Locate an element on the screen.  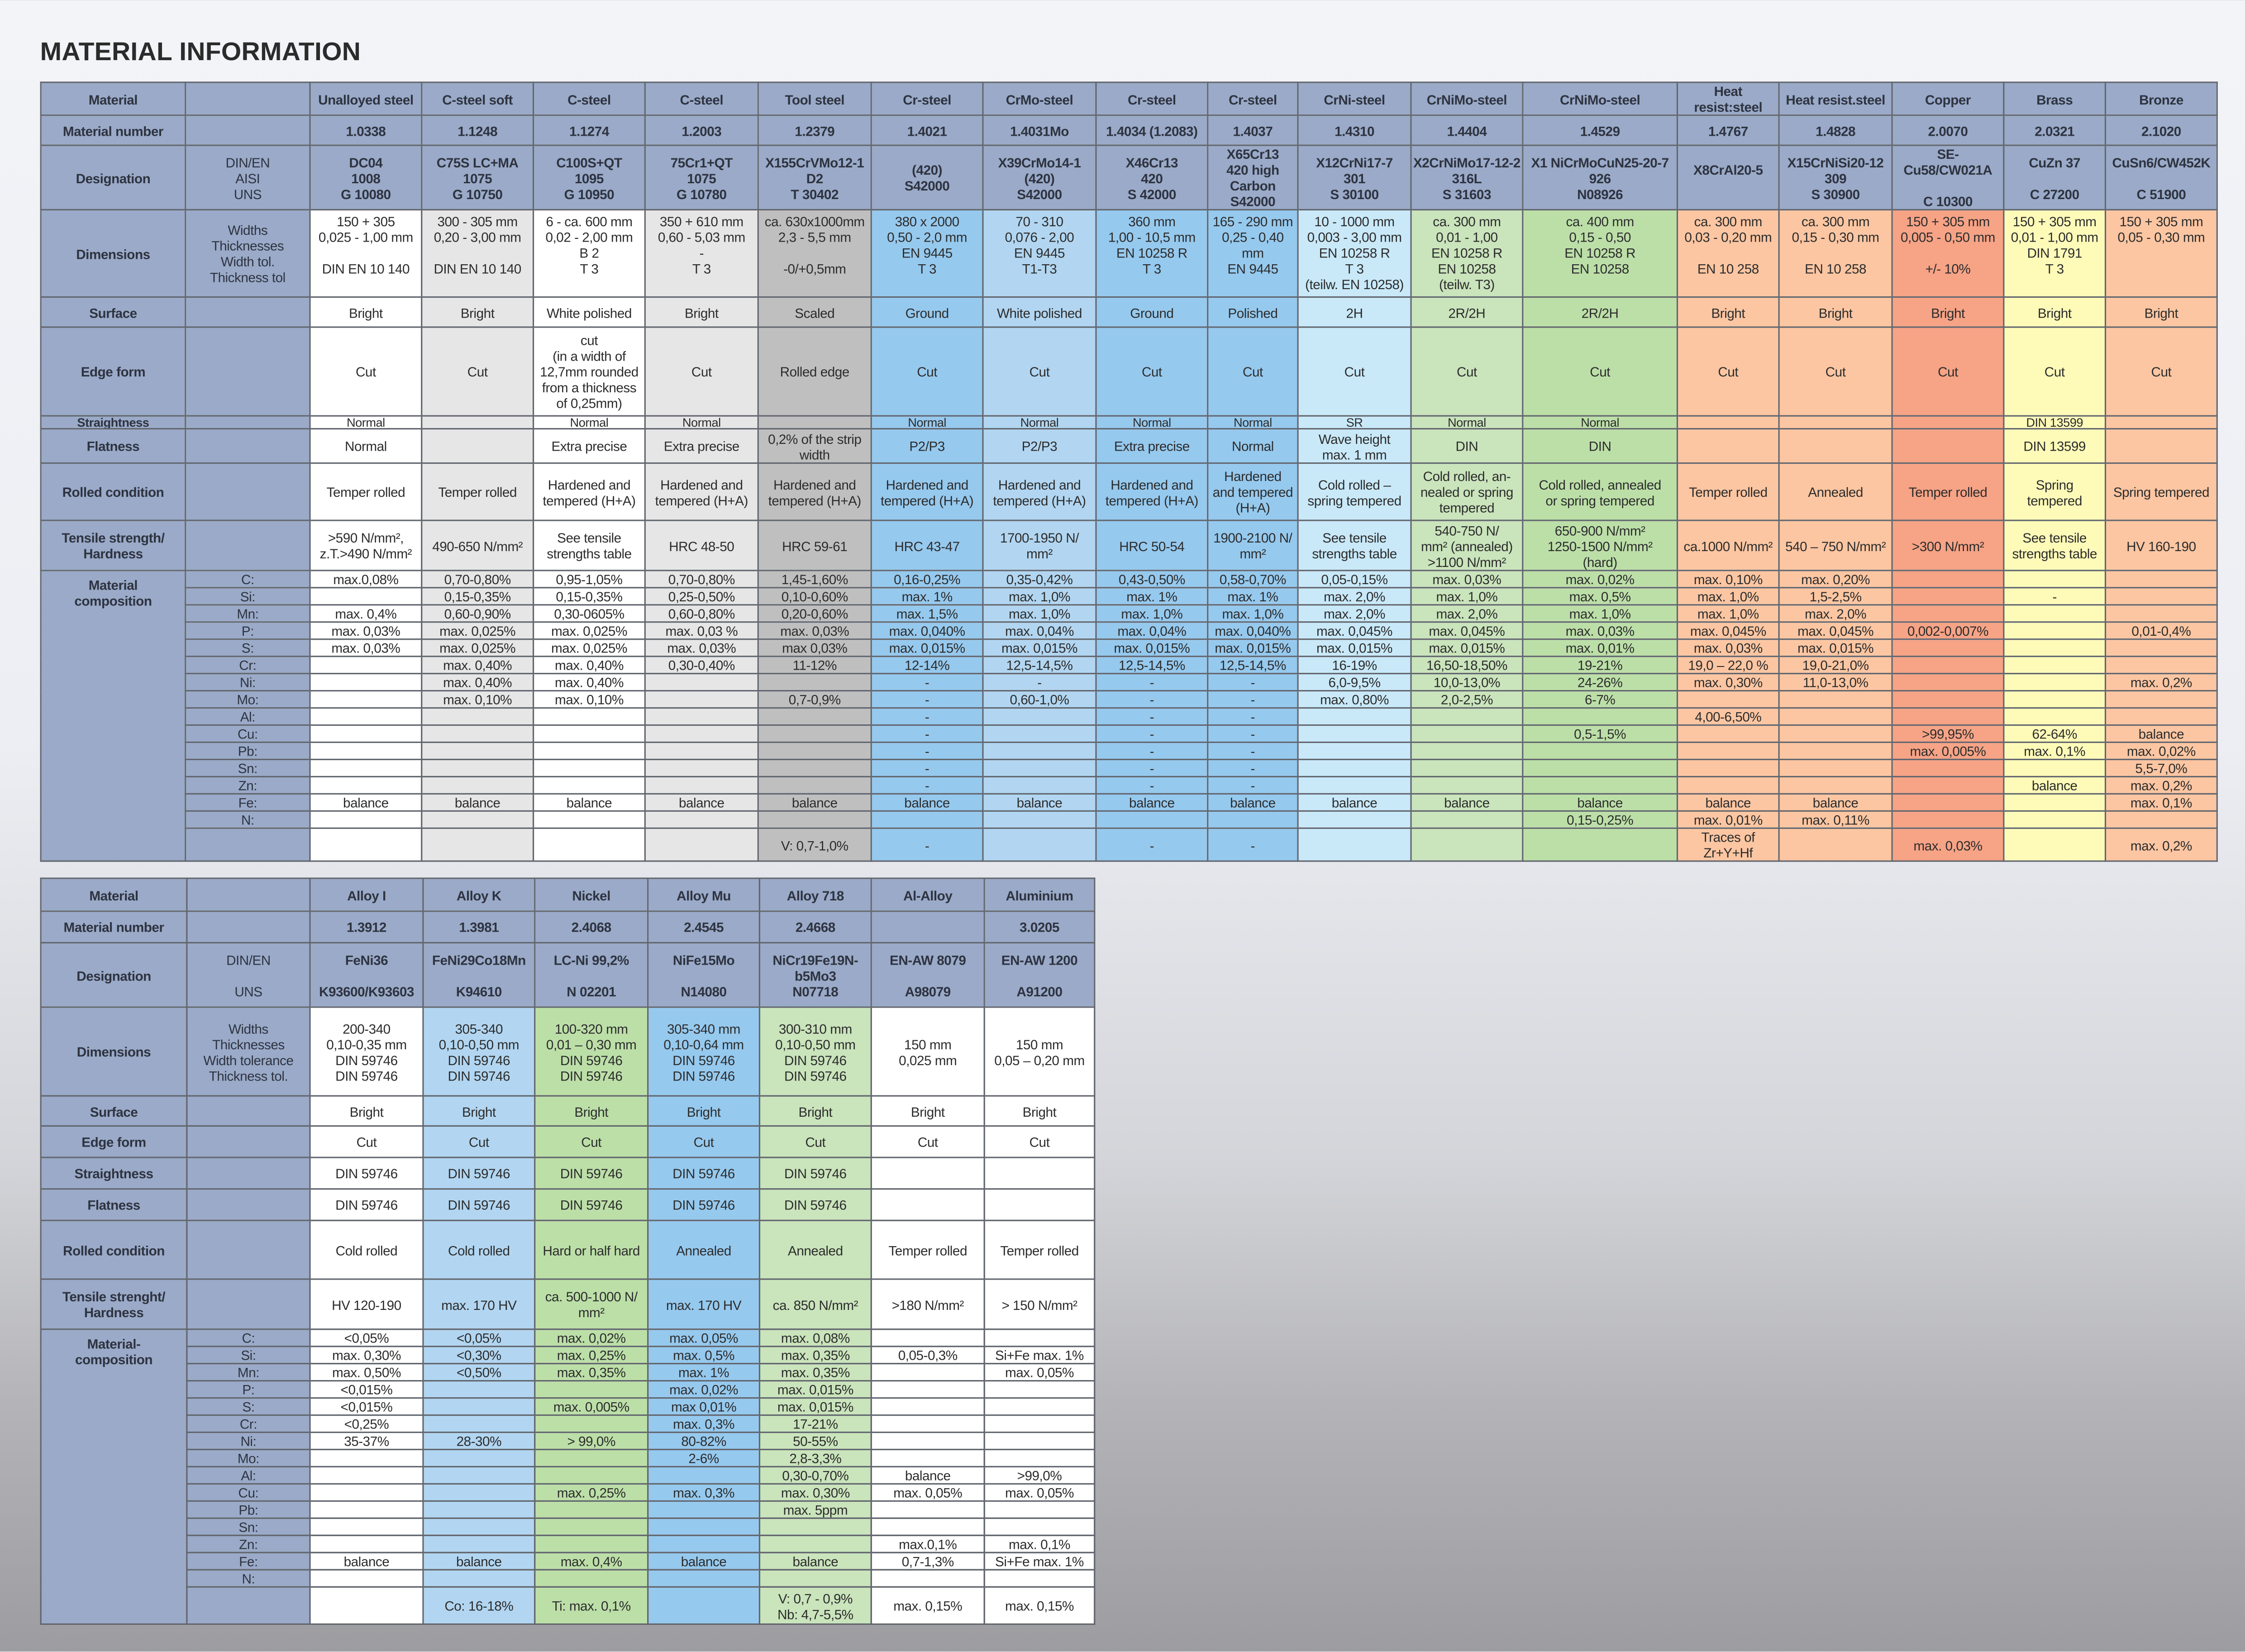
cell-number is located at coordinates (928, 927).